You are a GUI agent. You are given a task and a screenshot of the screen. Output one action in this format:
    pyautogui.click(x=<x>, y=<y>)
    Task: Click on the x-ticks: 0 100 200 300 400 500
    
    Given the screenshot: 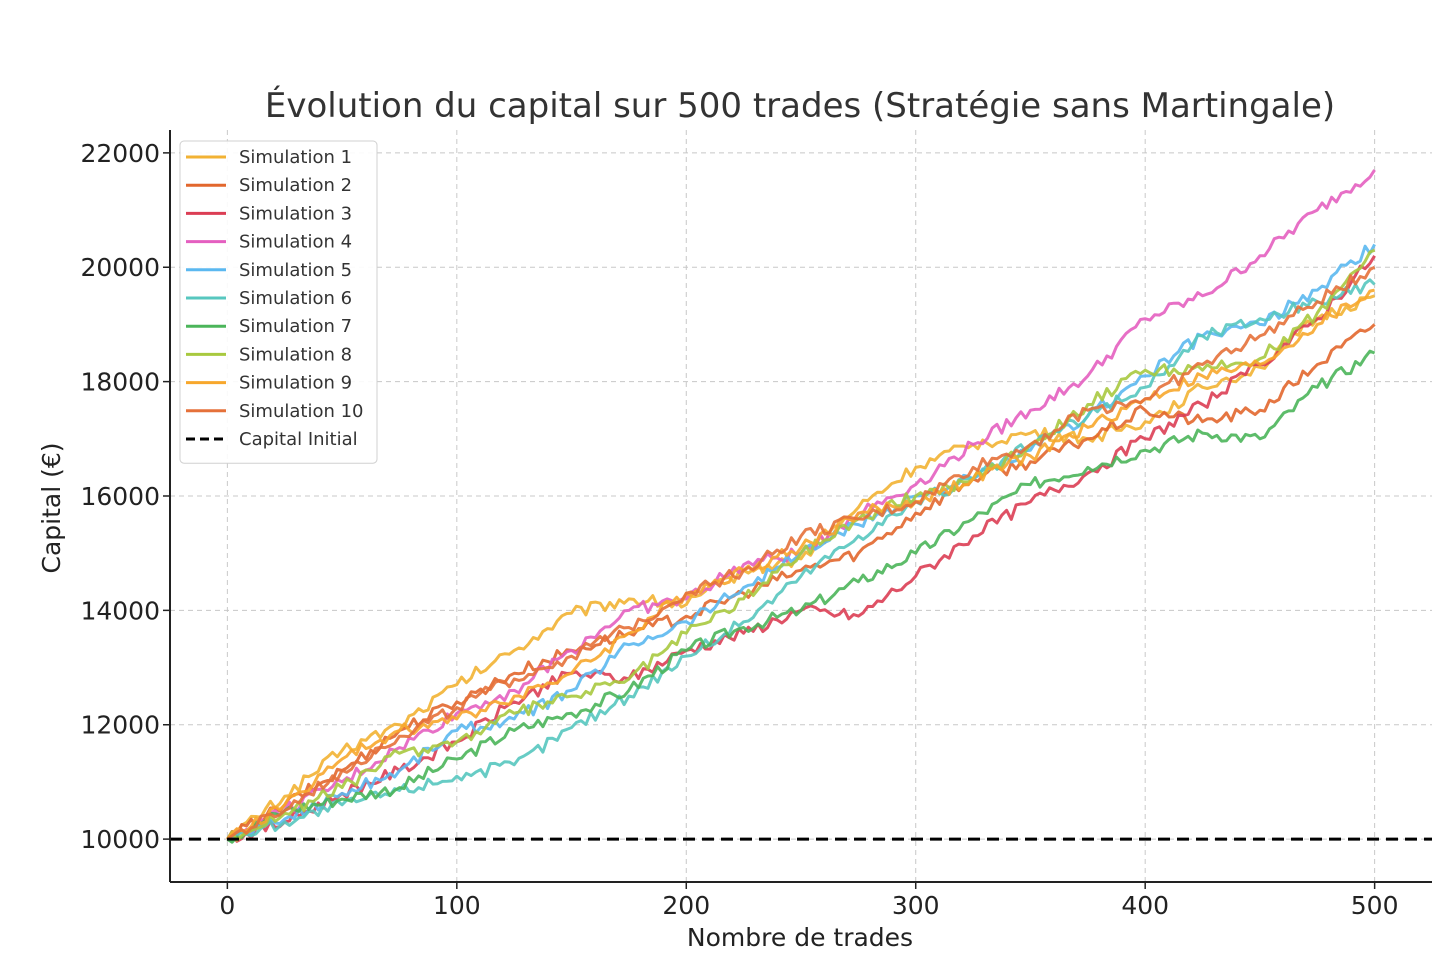 What is the action you would take?
    pyautogui.click(x=808, y=901)
    